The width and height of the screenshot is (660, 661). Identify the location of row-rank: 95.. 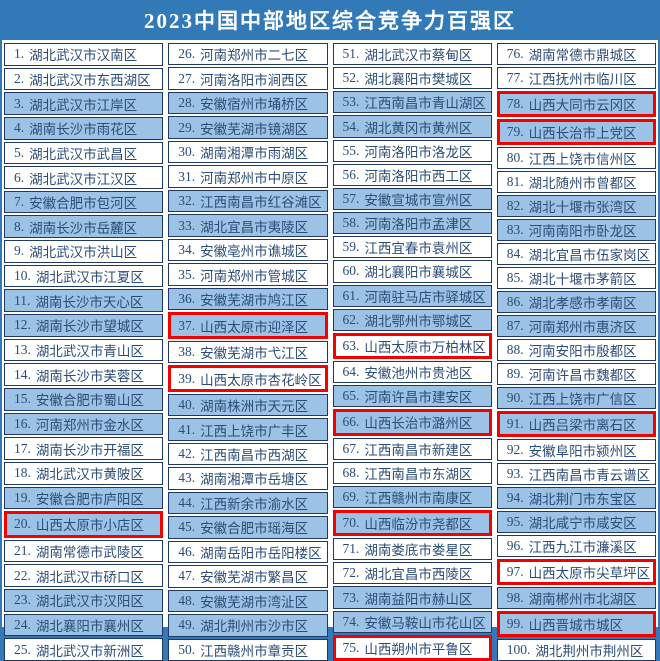
(515, 521).